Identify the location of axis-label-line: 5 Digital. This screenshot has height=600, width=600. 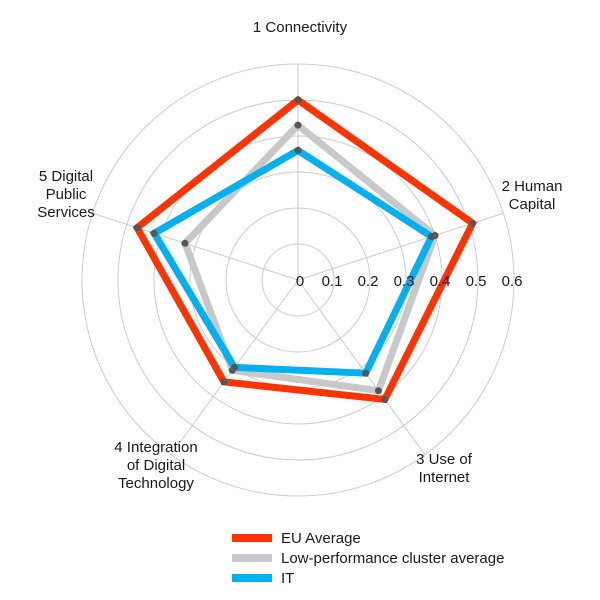
(66, 176).